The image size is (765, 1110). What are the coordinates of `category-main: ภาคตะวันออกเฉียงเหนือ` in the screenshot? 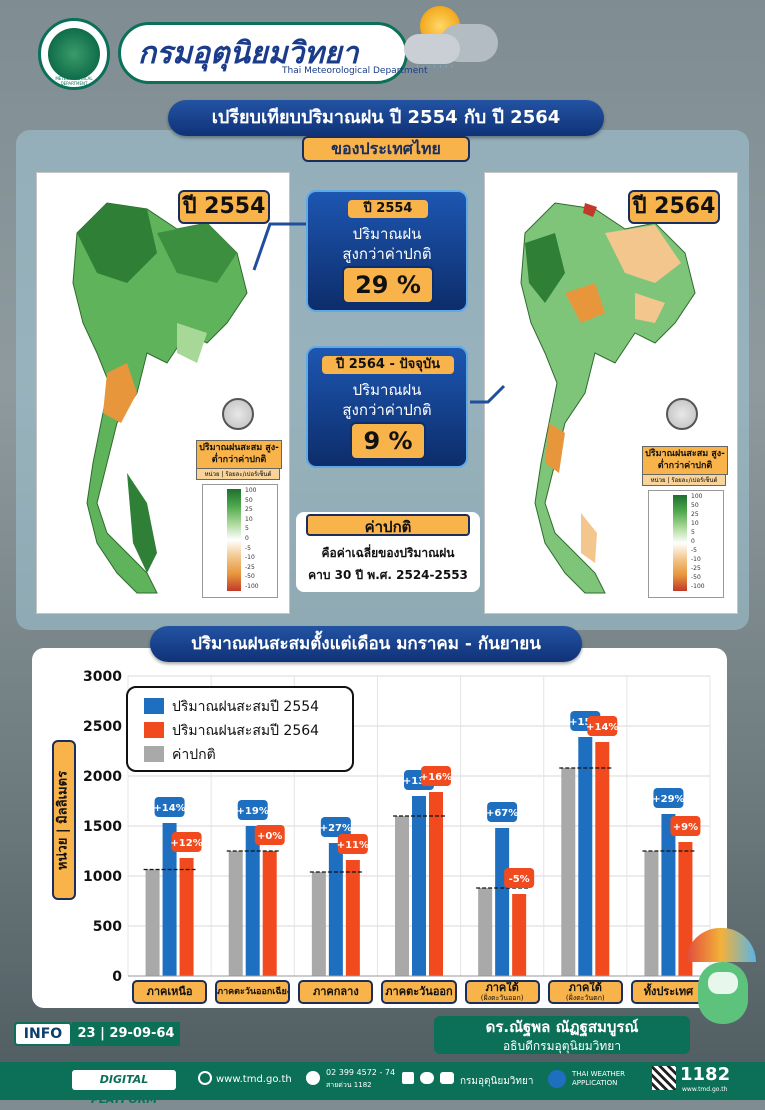 It's located at (252, 992).